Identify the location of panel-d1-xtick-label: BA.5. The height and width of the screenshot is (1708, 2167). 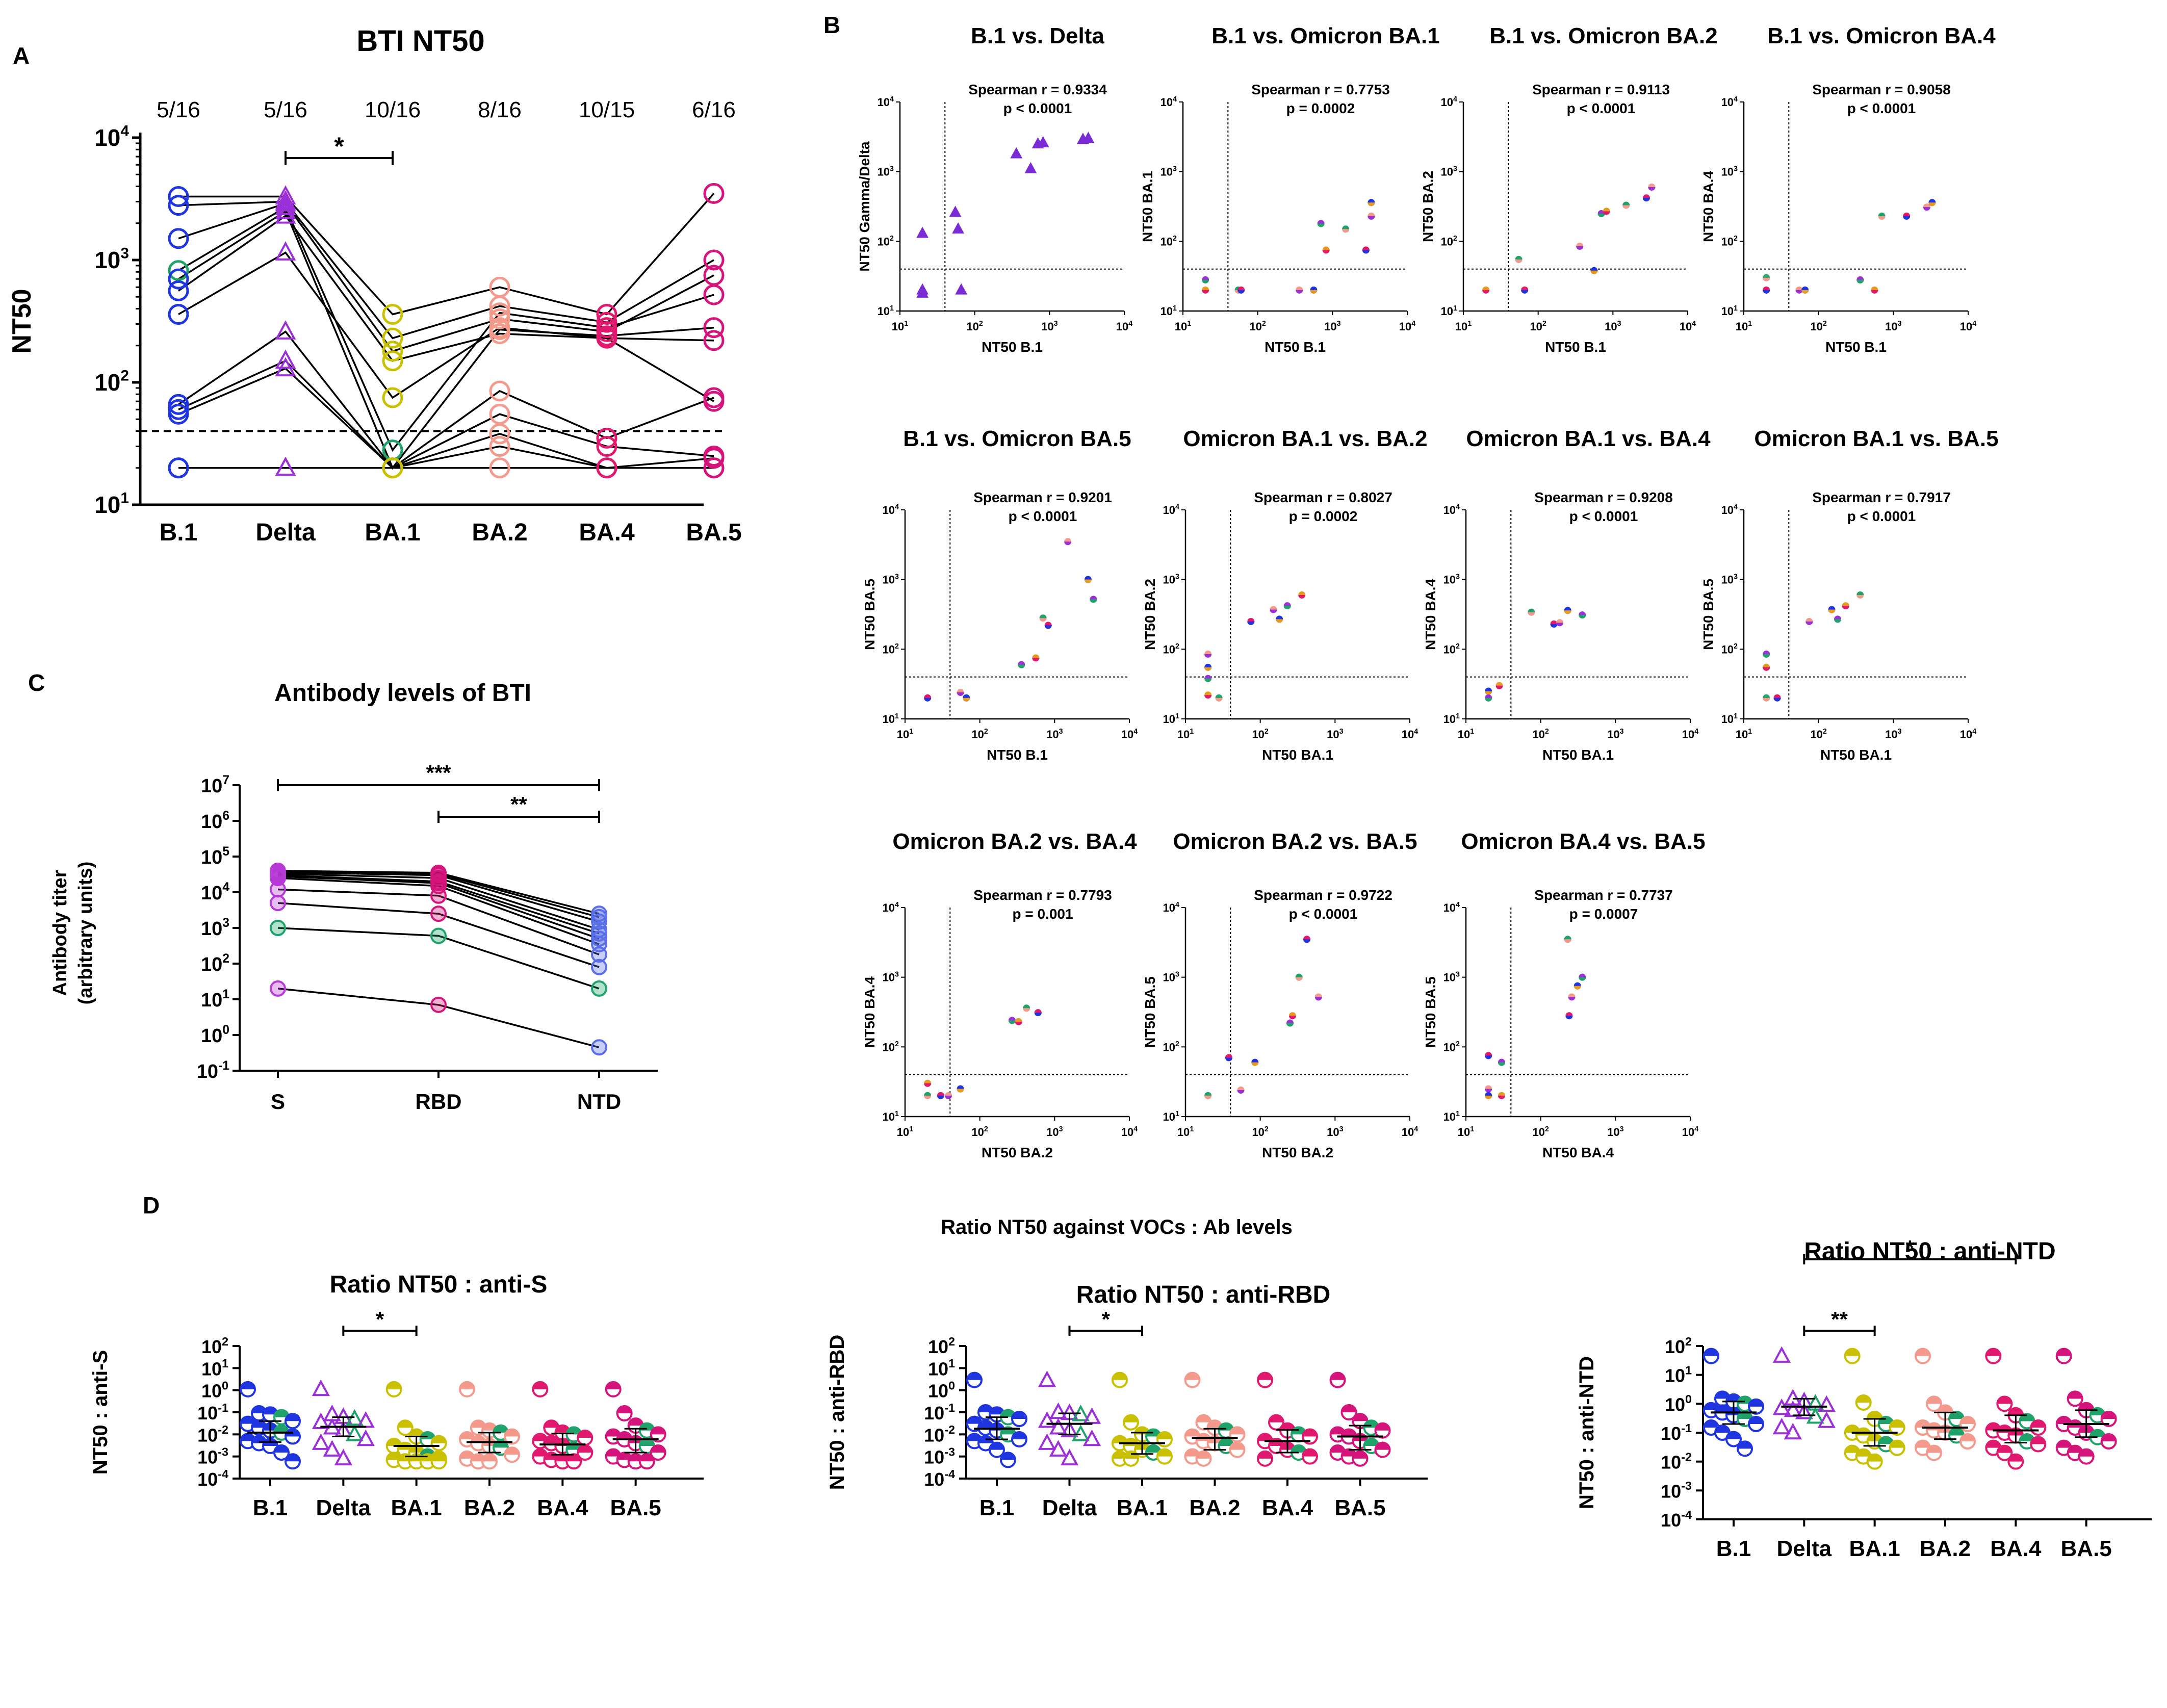
(635, 1507).